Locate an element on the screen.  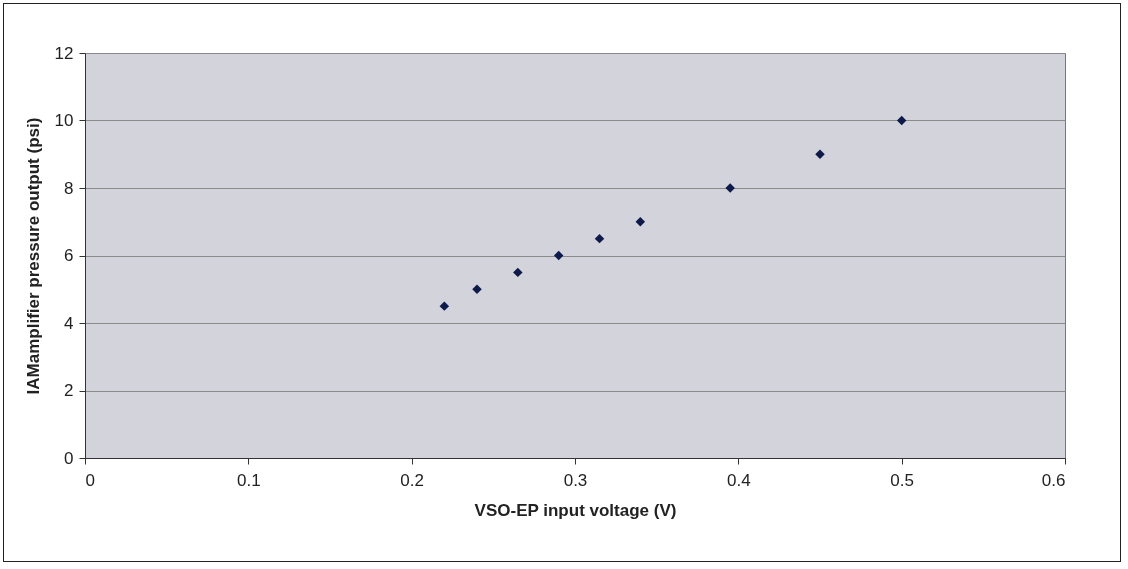
y-tick-label: 0 is located at coordinates (69, 458).